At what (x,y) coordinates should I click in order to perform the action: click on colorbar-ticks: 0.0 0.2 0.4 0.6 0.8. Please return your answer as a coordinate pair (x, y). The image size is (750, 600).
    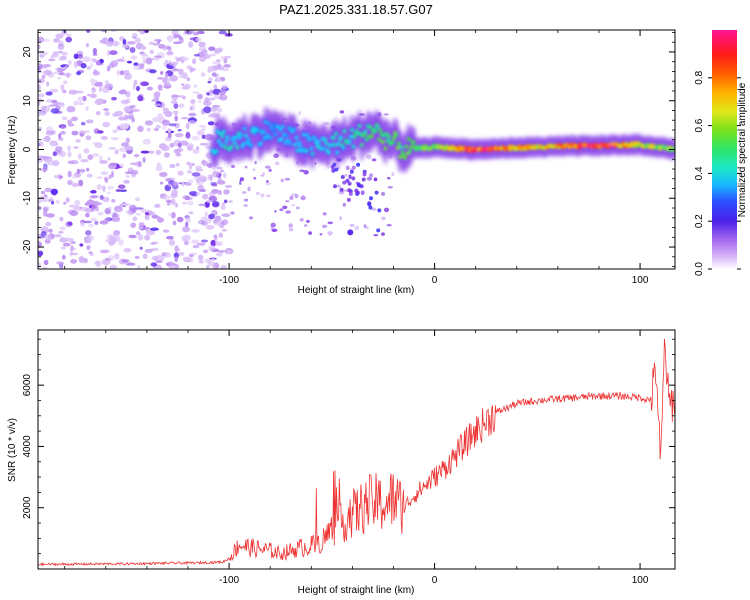
    Looking at the image, I should click on (717, 173).